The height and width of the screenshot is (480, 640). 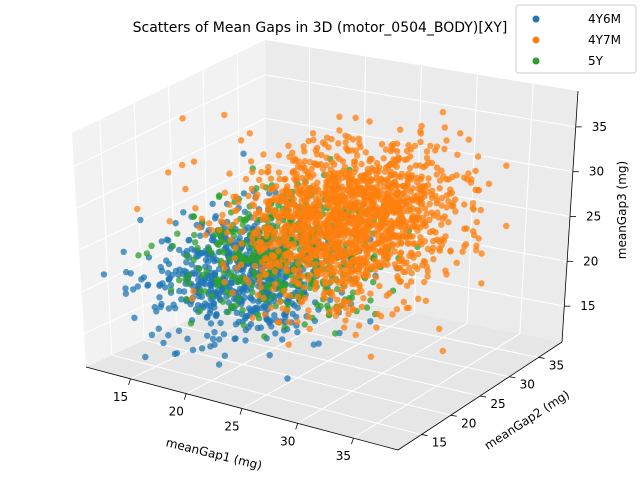 I want to click on y-tick-mark, so click(x=541, y=358).